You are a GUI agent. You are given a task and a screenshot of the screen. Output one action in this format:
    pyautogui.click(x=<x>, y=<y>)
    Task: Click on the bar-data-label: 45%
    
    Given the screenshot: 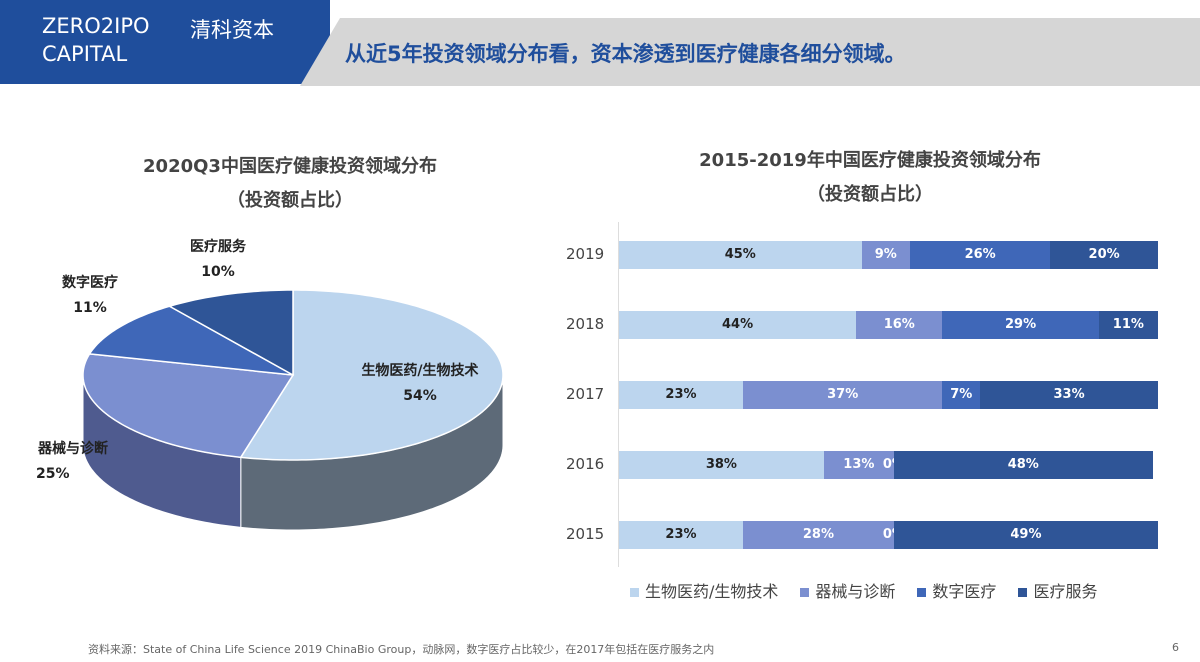 What is the action you would take?
    pyautogui.click(x=740, y=254)
    